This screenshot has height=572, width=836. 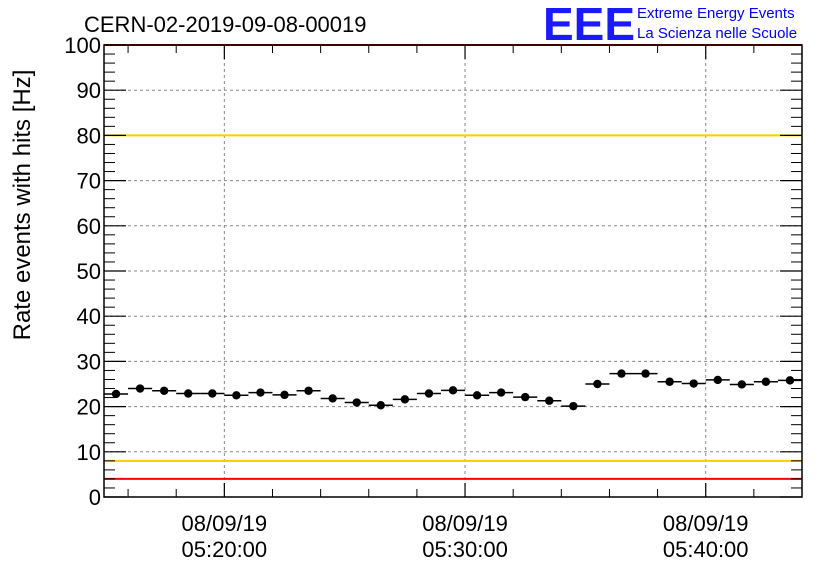 What do you see at coordinates (89, 452) in the screenshot?
I see `y-tick-label: 10` at bounding box center [89, 452].